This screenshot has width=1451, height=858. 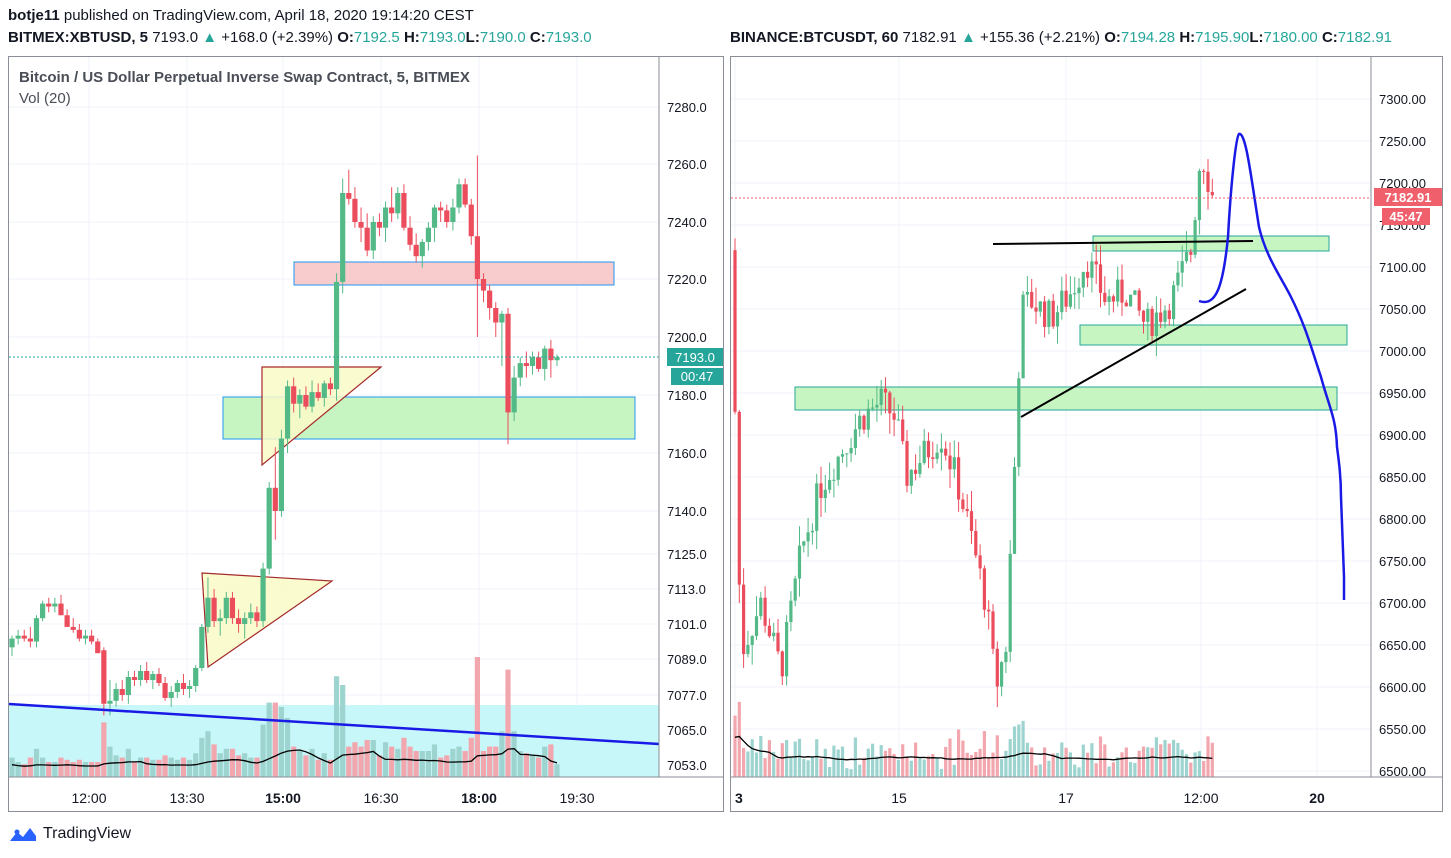 What do you see at coordinates (1402, 141) in the screenshot?
I see `price-tick-label: 7250.00` at bounding box center [1402, 141].